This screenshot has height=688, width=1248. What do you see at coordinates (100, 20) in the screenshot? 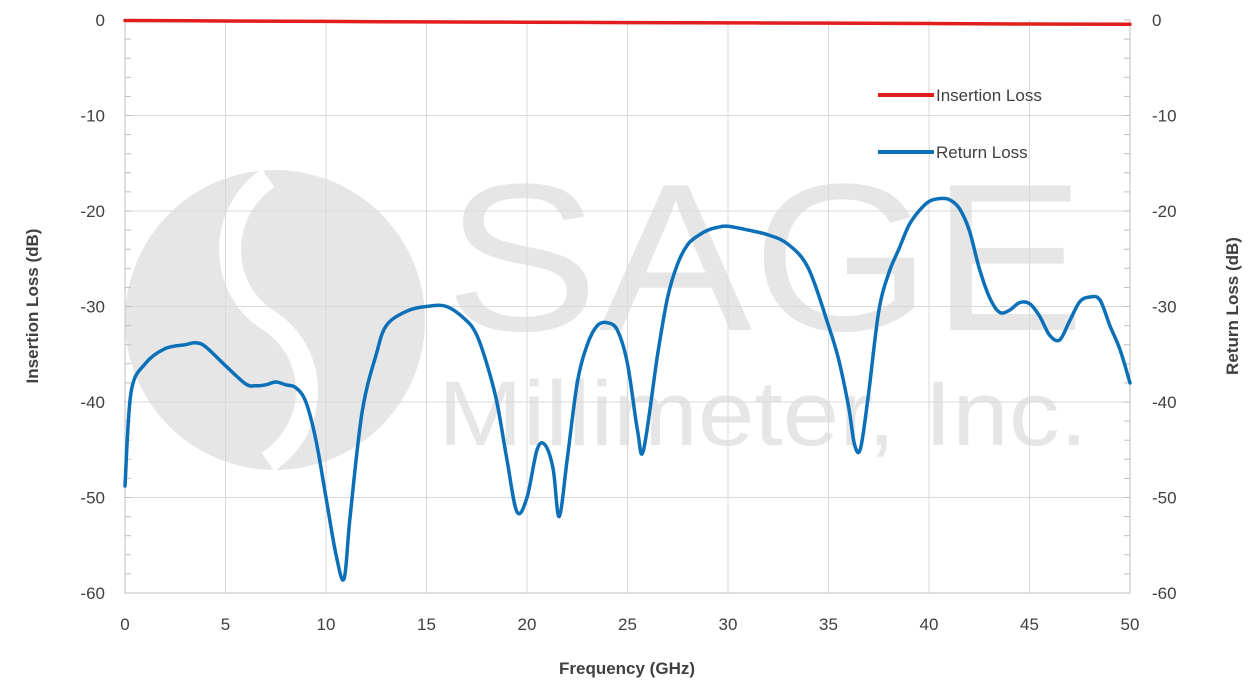
I see `y-left-tick-label: 0` at bounding box center [100, 20].